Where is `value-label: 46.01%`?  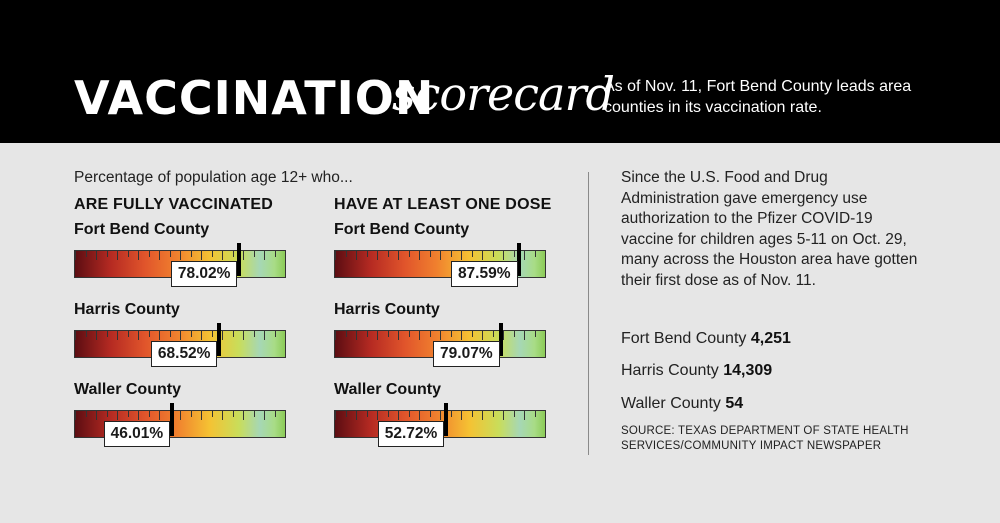 value-label: 46.01% is located at coordinates (137, 434).